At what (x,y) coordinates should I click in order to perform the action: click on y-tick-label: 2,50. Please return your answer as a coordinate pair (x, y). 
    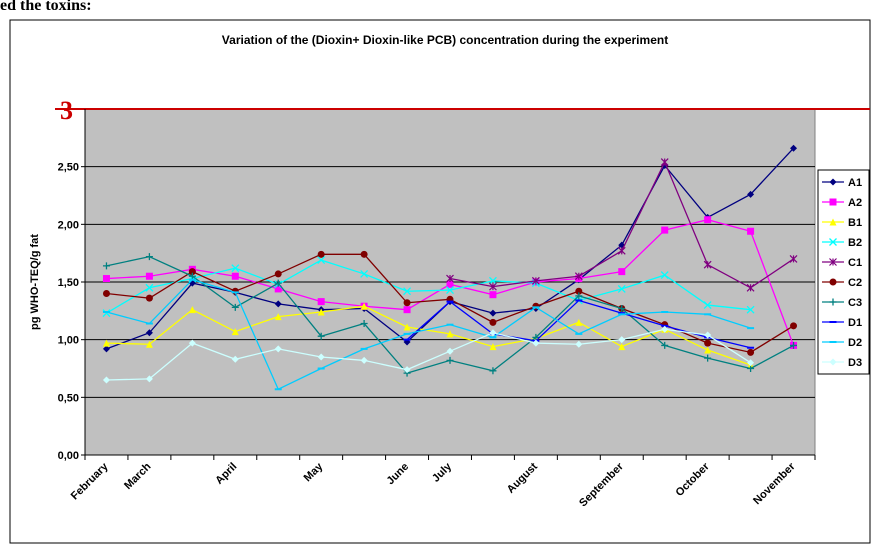
    Looking at the image, I should click on (68, 168).